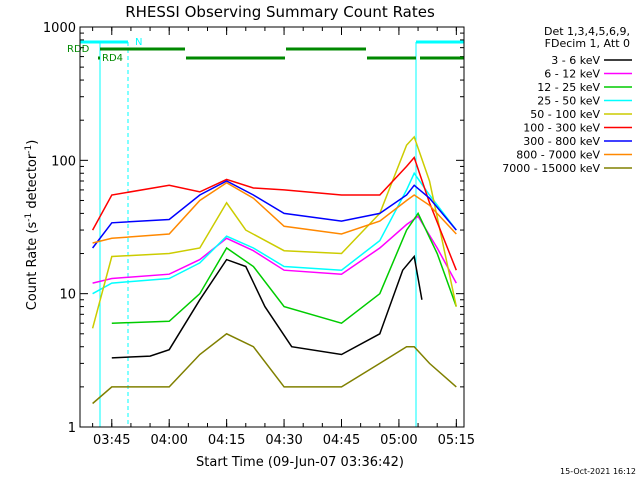 The height and width of the screenshot is (480, 640). I want to click on y-axis-label: Count Rate (s-1 detector-1), so click(32, 225).